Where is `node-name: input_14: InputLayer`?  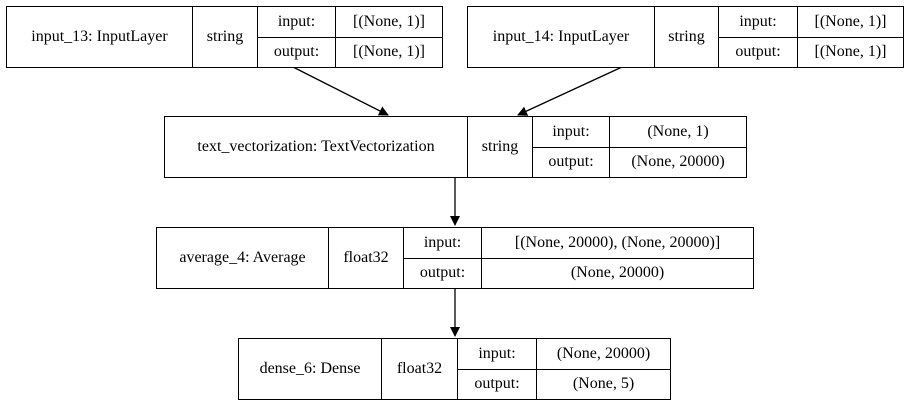 node-name: input_14: InputLayer is located at coordinates (561, 37).